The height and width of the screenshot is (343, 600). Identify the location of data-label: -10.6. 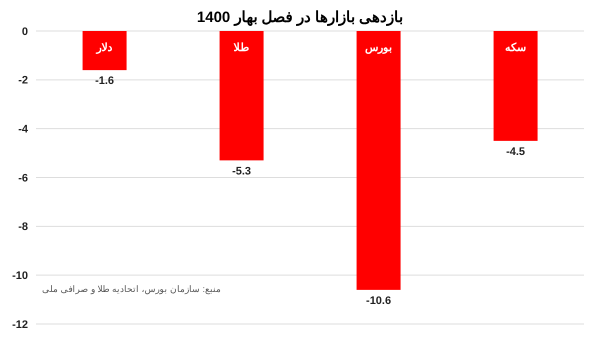
(379, 300).